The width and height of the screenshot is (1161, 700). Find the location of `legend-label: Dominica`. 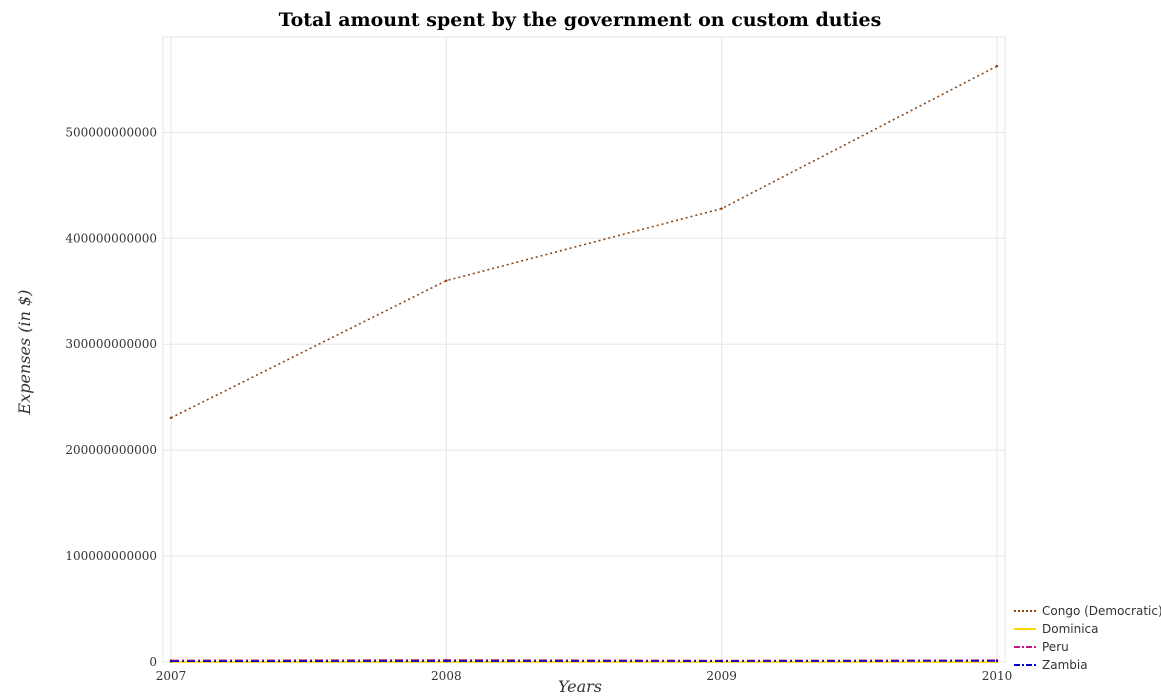

legend-label: Dominica is located at coordinates (1070, 629).